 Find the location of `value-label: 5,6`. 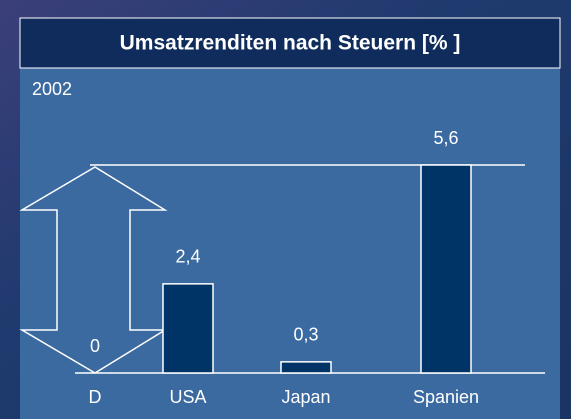

value-label: 5,6 is located at coordinates (445, 138).